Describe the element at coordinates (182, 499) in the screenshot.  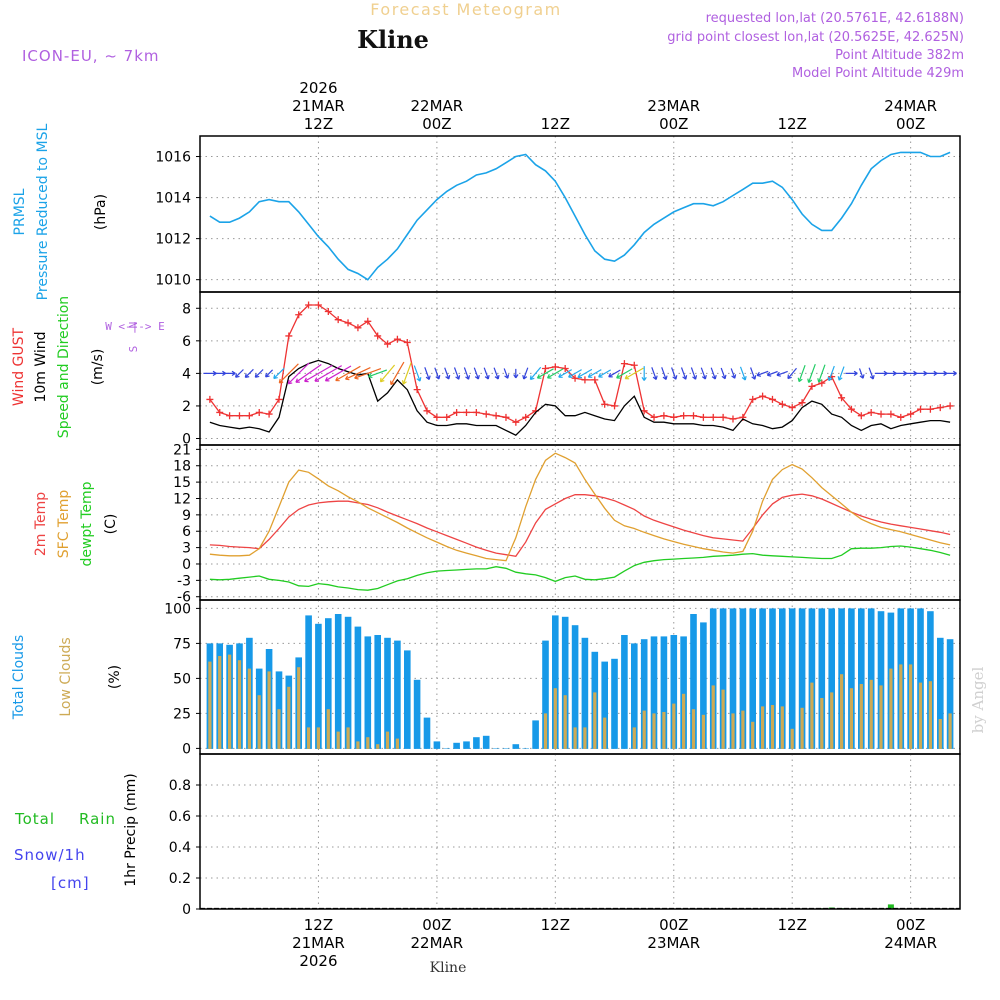
I see `y-tick-label: 12` at that location.